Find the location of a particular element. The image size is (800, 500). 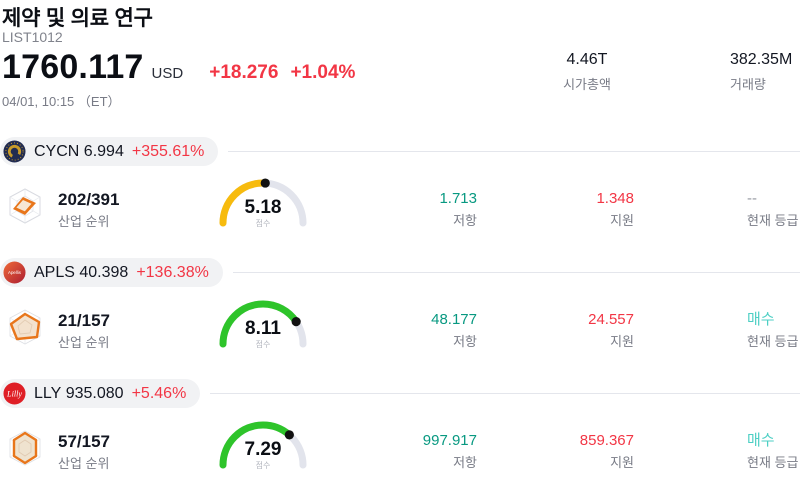

resistance-value: 1.713 is located at coordinates (458, 198).